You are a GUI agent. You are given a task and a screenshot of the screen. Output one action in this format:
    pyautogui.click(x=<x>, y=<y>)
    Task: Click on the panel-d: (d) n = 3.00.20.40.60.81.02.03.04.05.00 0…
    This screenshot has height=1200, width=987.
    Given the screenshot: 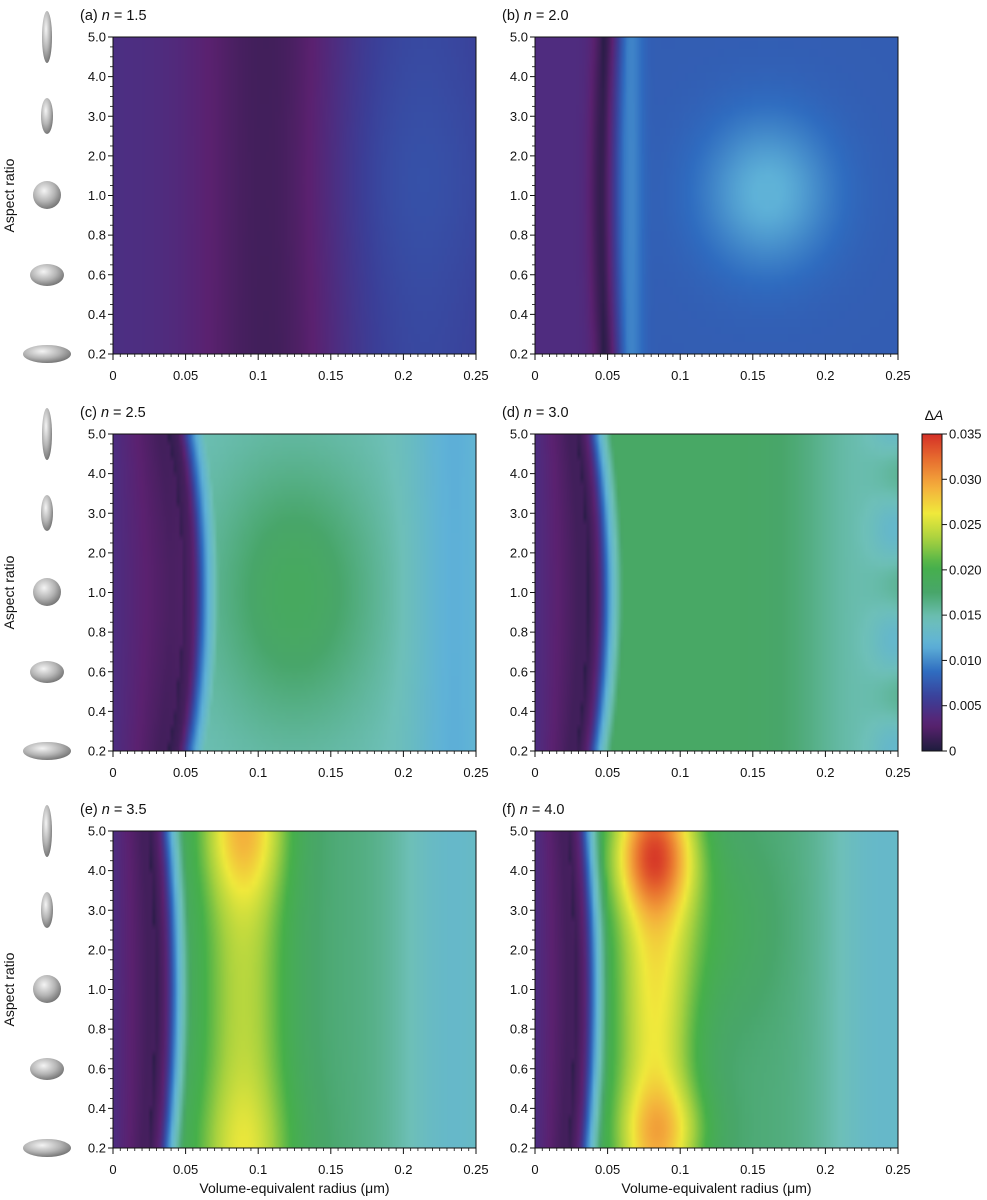 What is the action you would take?
    pyautogui.click(x=706, y=592)
    